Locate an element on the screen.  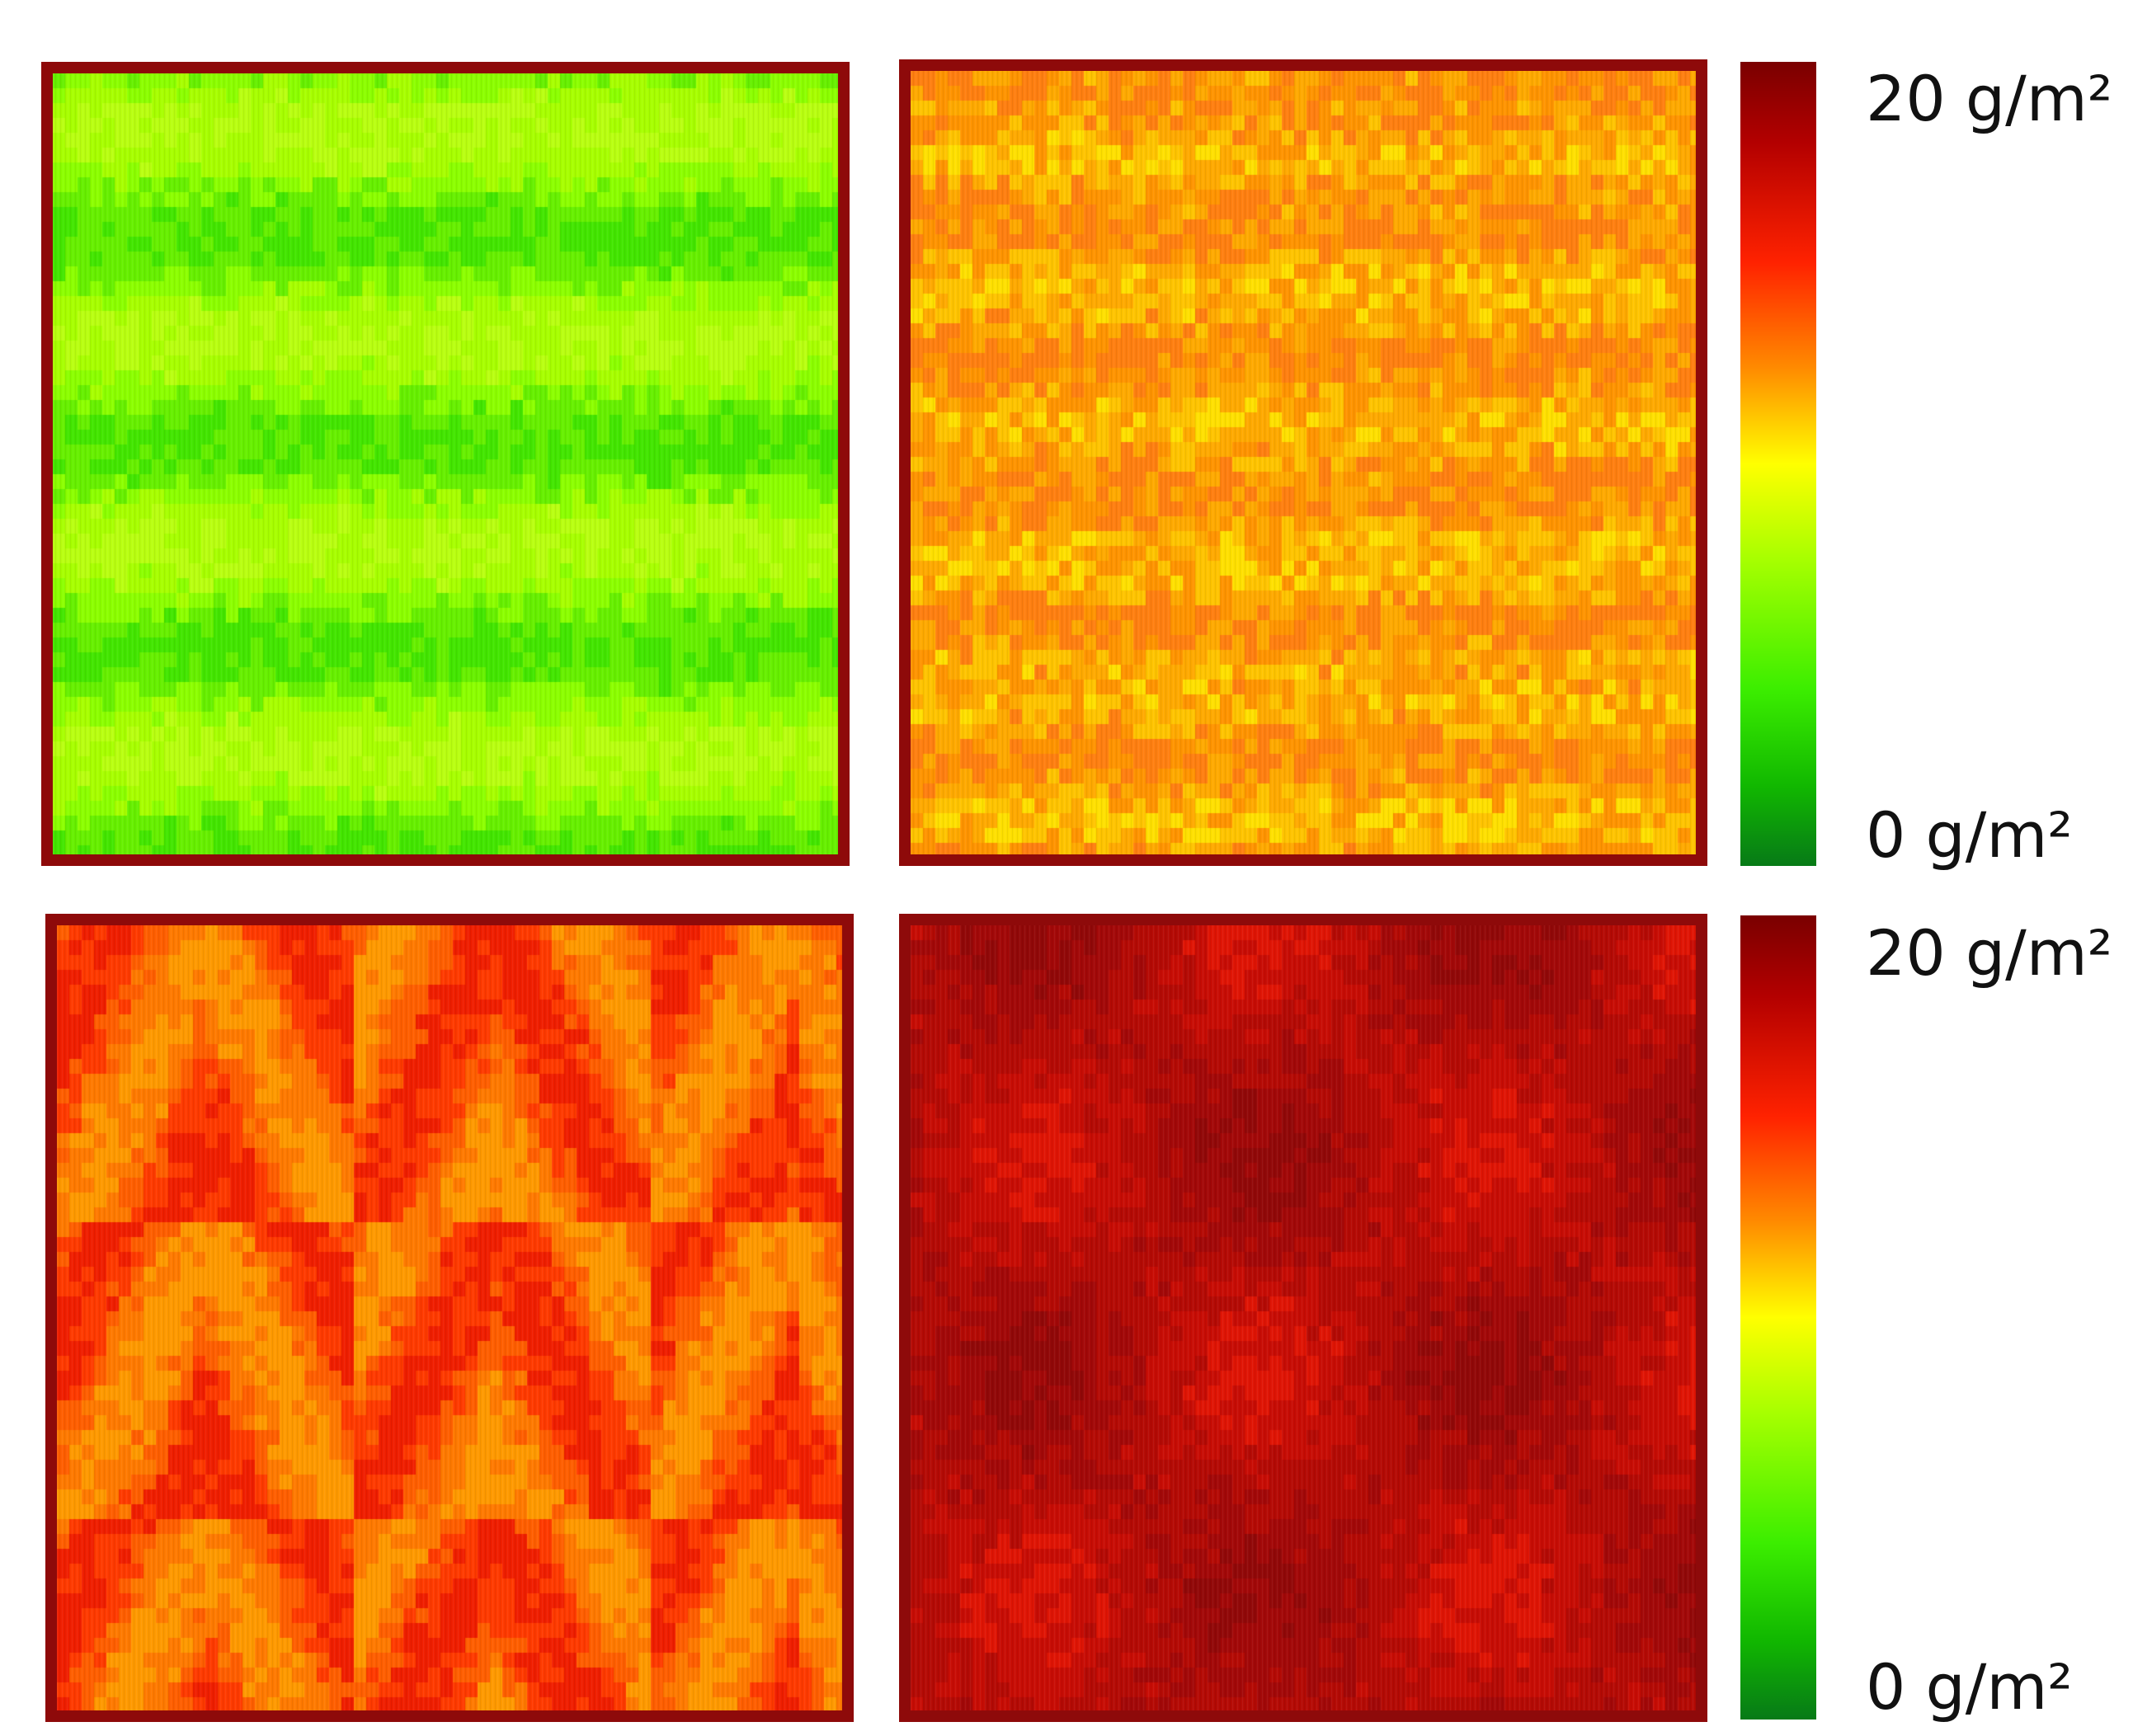
colorbar-bottom-max-label: 20 g/m² is located at coordinates (1989, 953).